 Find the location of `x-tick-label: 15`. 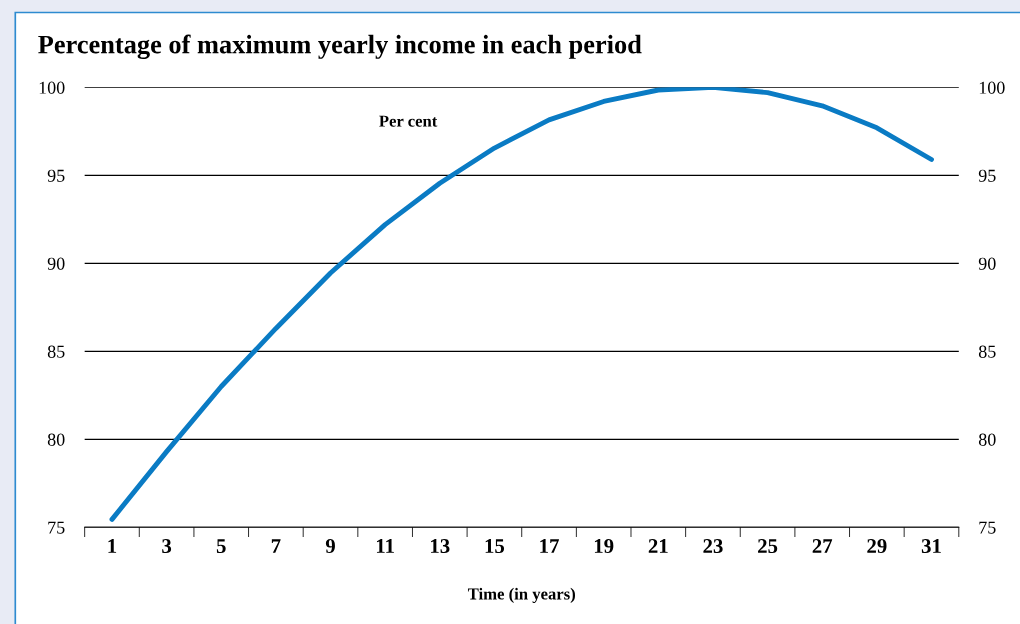

x-tick-label: 15 is located at coordinates (495, 546).